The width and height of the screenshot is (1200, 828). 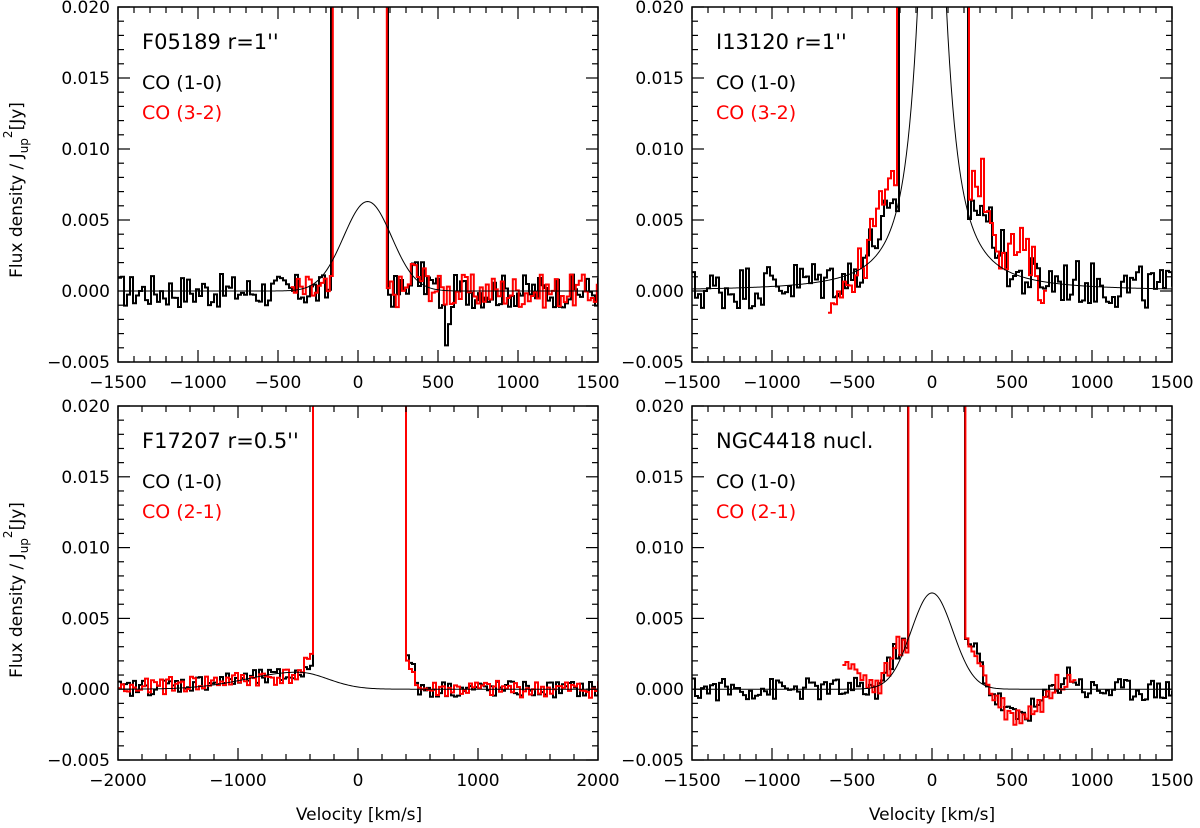 What do you see at coordinates (597, 781) in the screenshot?
I see `x-tick-label: 2000` at bounding box center [597, 781].